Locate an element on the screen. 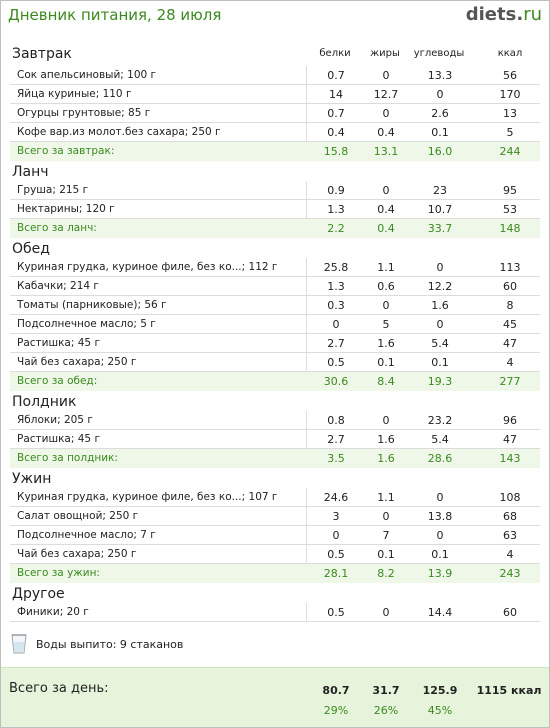 Image resolution: width=550 pixels, height=728 pixels. carbs-value: 23 is located at coordinates (440, 190).